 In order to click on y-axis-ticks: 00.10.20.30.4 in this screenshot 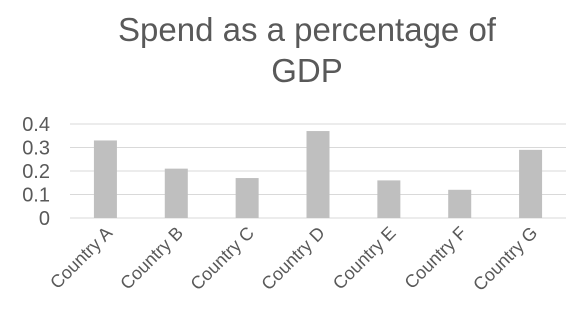, I will do `click(36, 172)`.